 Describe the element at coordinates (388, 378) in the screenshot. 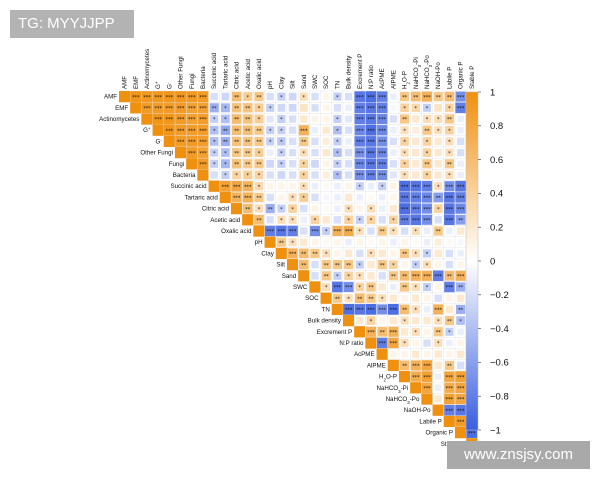

I see `row-label-ho-p: H2O-P` at that location.